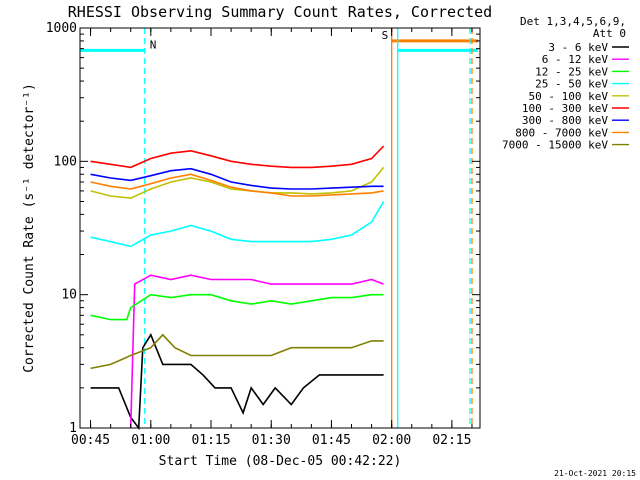  I want to click on y-axis-label: Corrected Count Rate (s⁻¹ detector⁻¹), so click(29, 228).